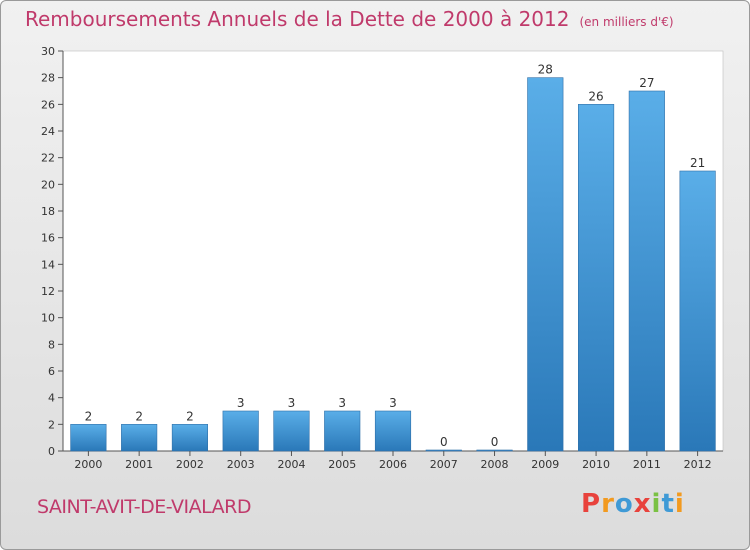  I want to click on x-tick-label-2005: 2005, so click(342, 464).